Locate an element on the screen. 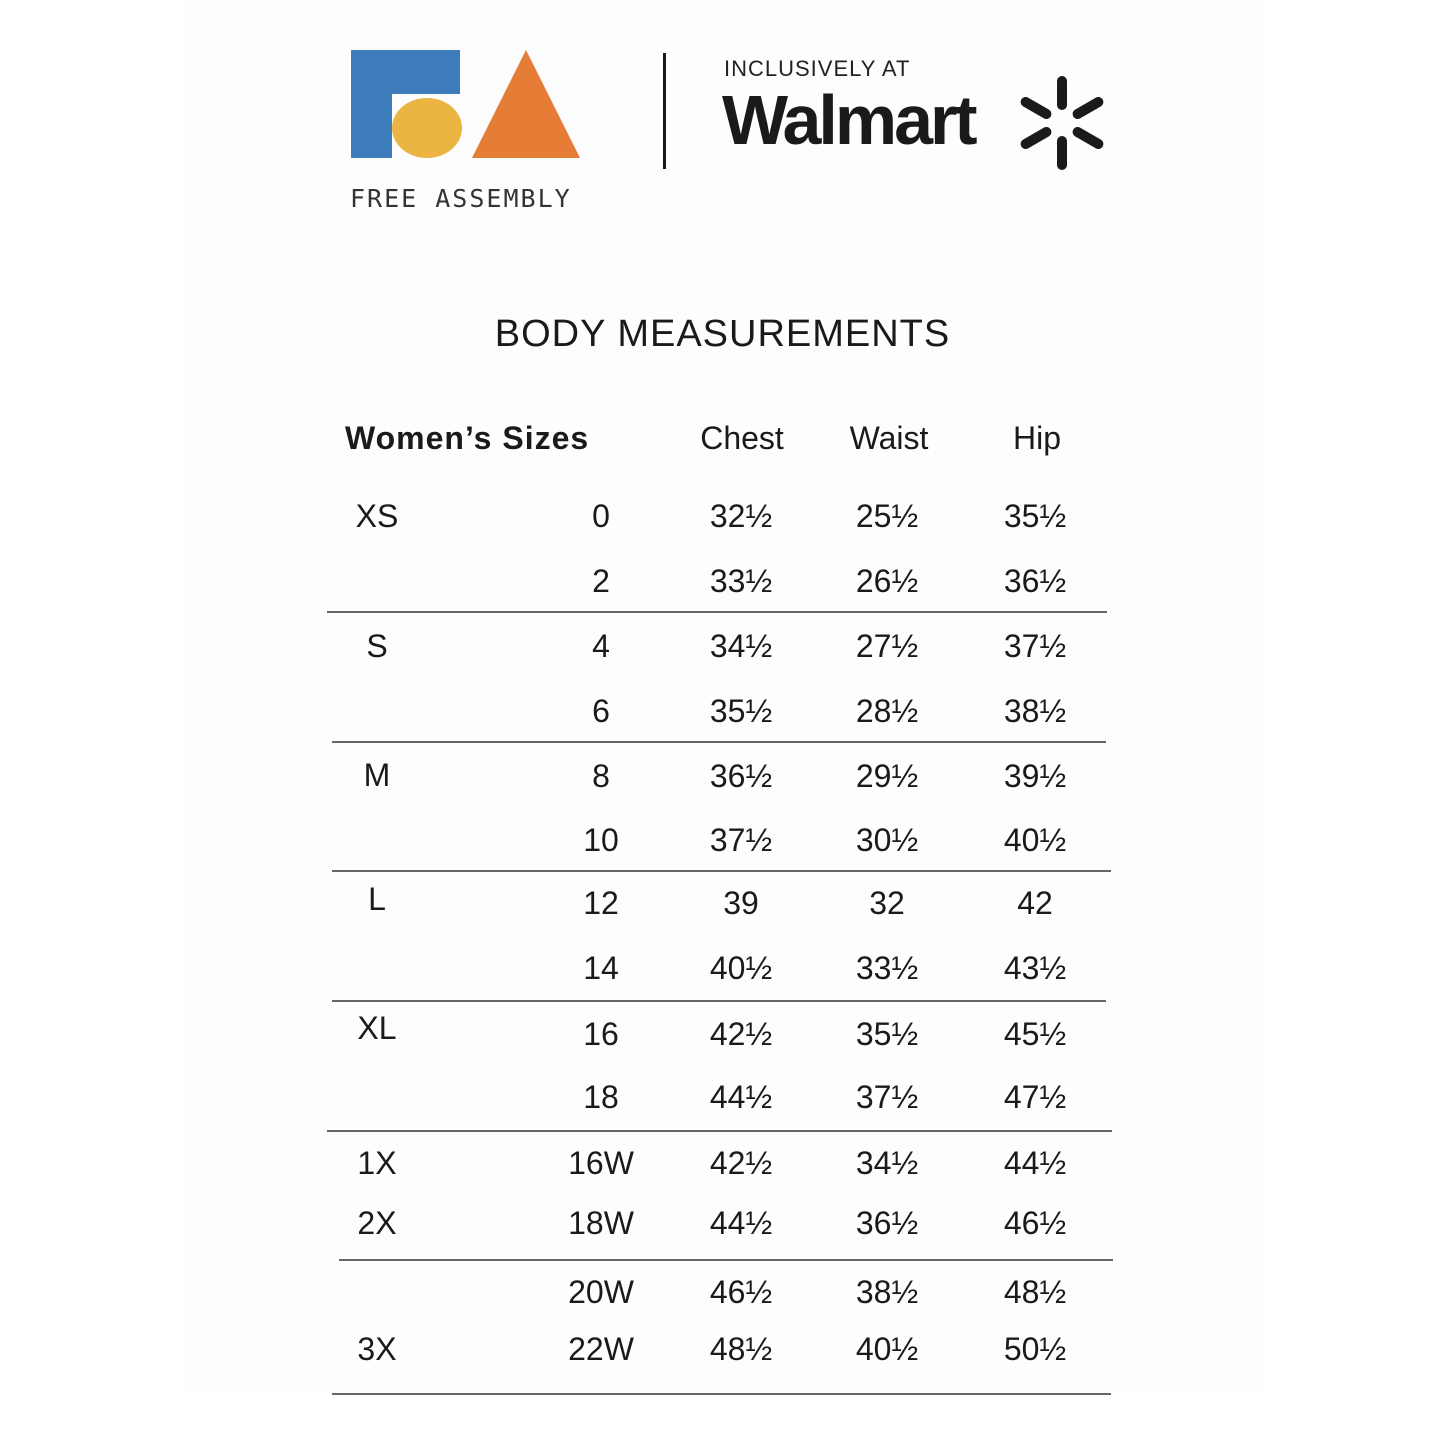 The width and height of the screenshot is (1445, 1445). waist-value: 25½ is located at coordinates (887, 516).